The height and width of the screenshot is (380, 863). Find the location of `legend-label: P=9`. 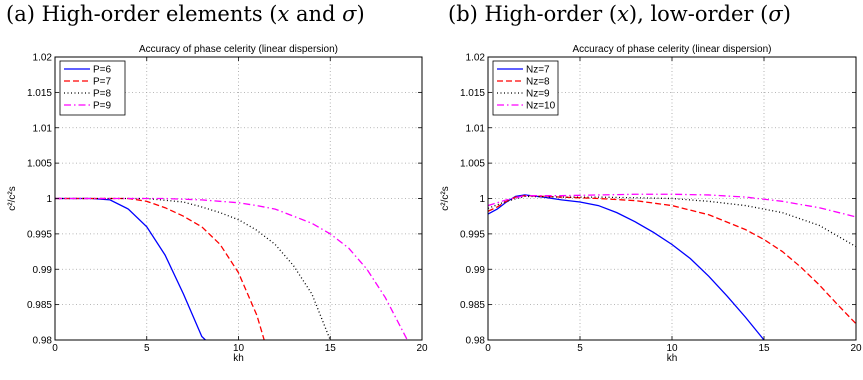

legend-label: P=9 is located at coordinates (102, 106).